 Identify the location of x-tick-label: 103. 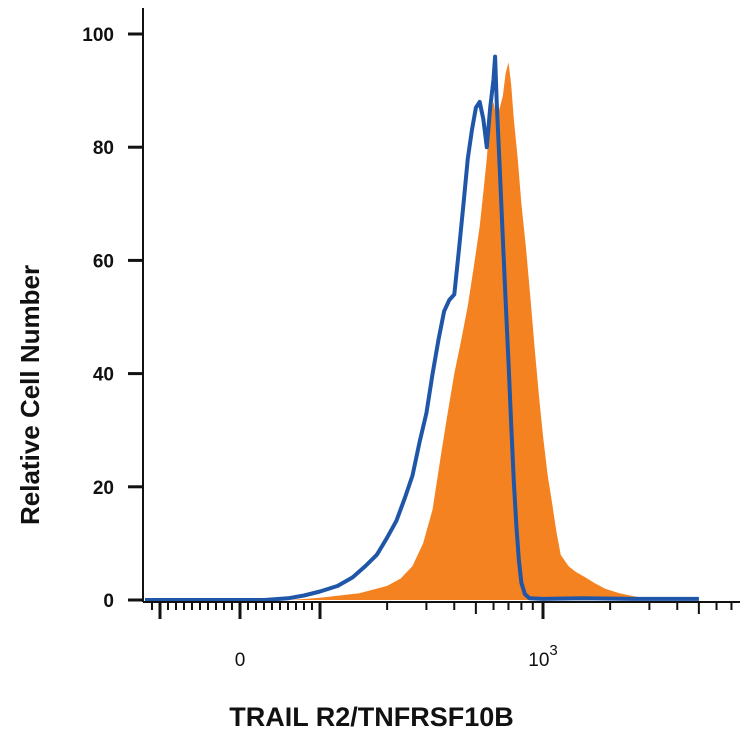
(542, 656).